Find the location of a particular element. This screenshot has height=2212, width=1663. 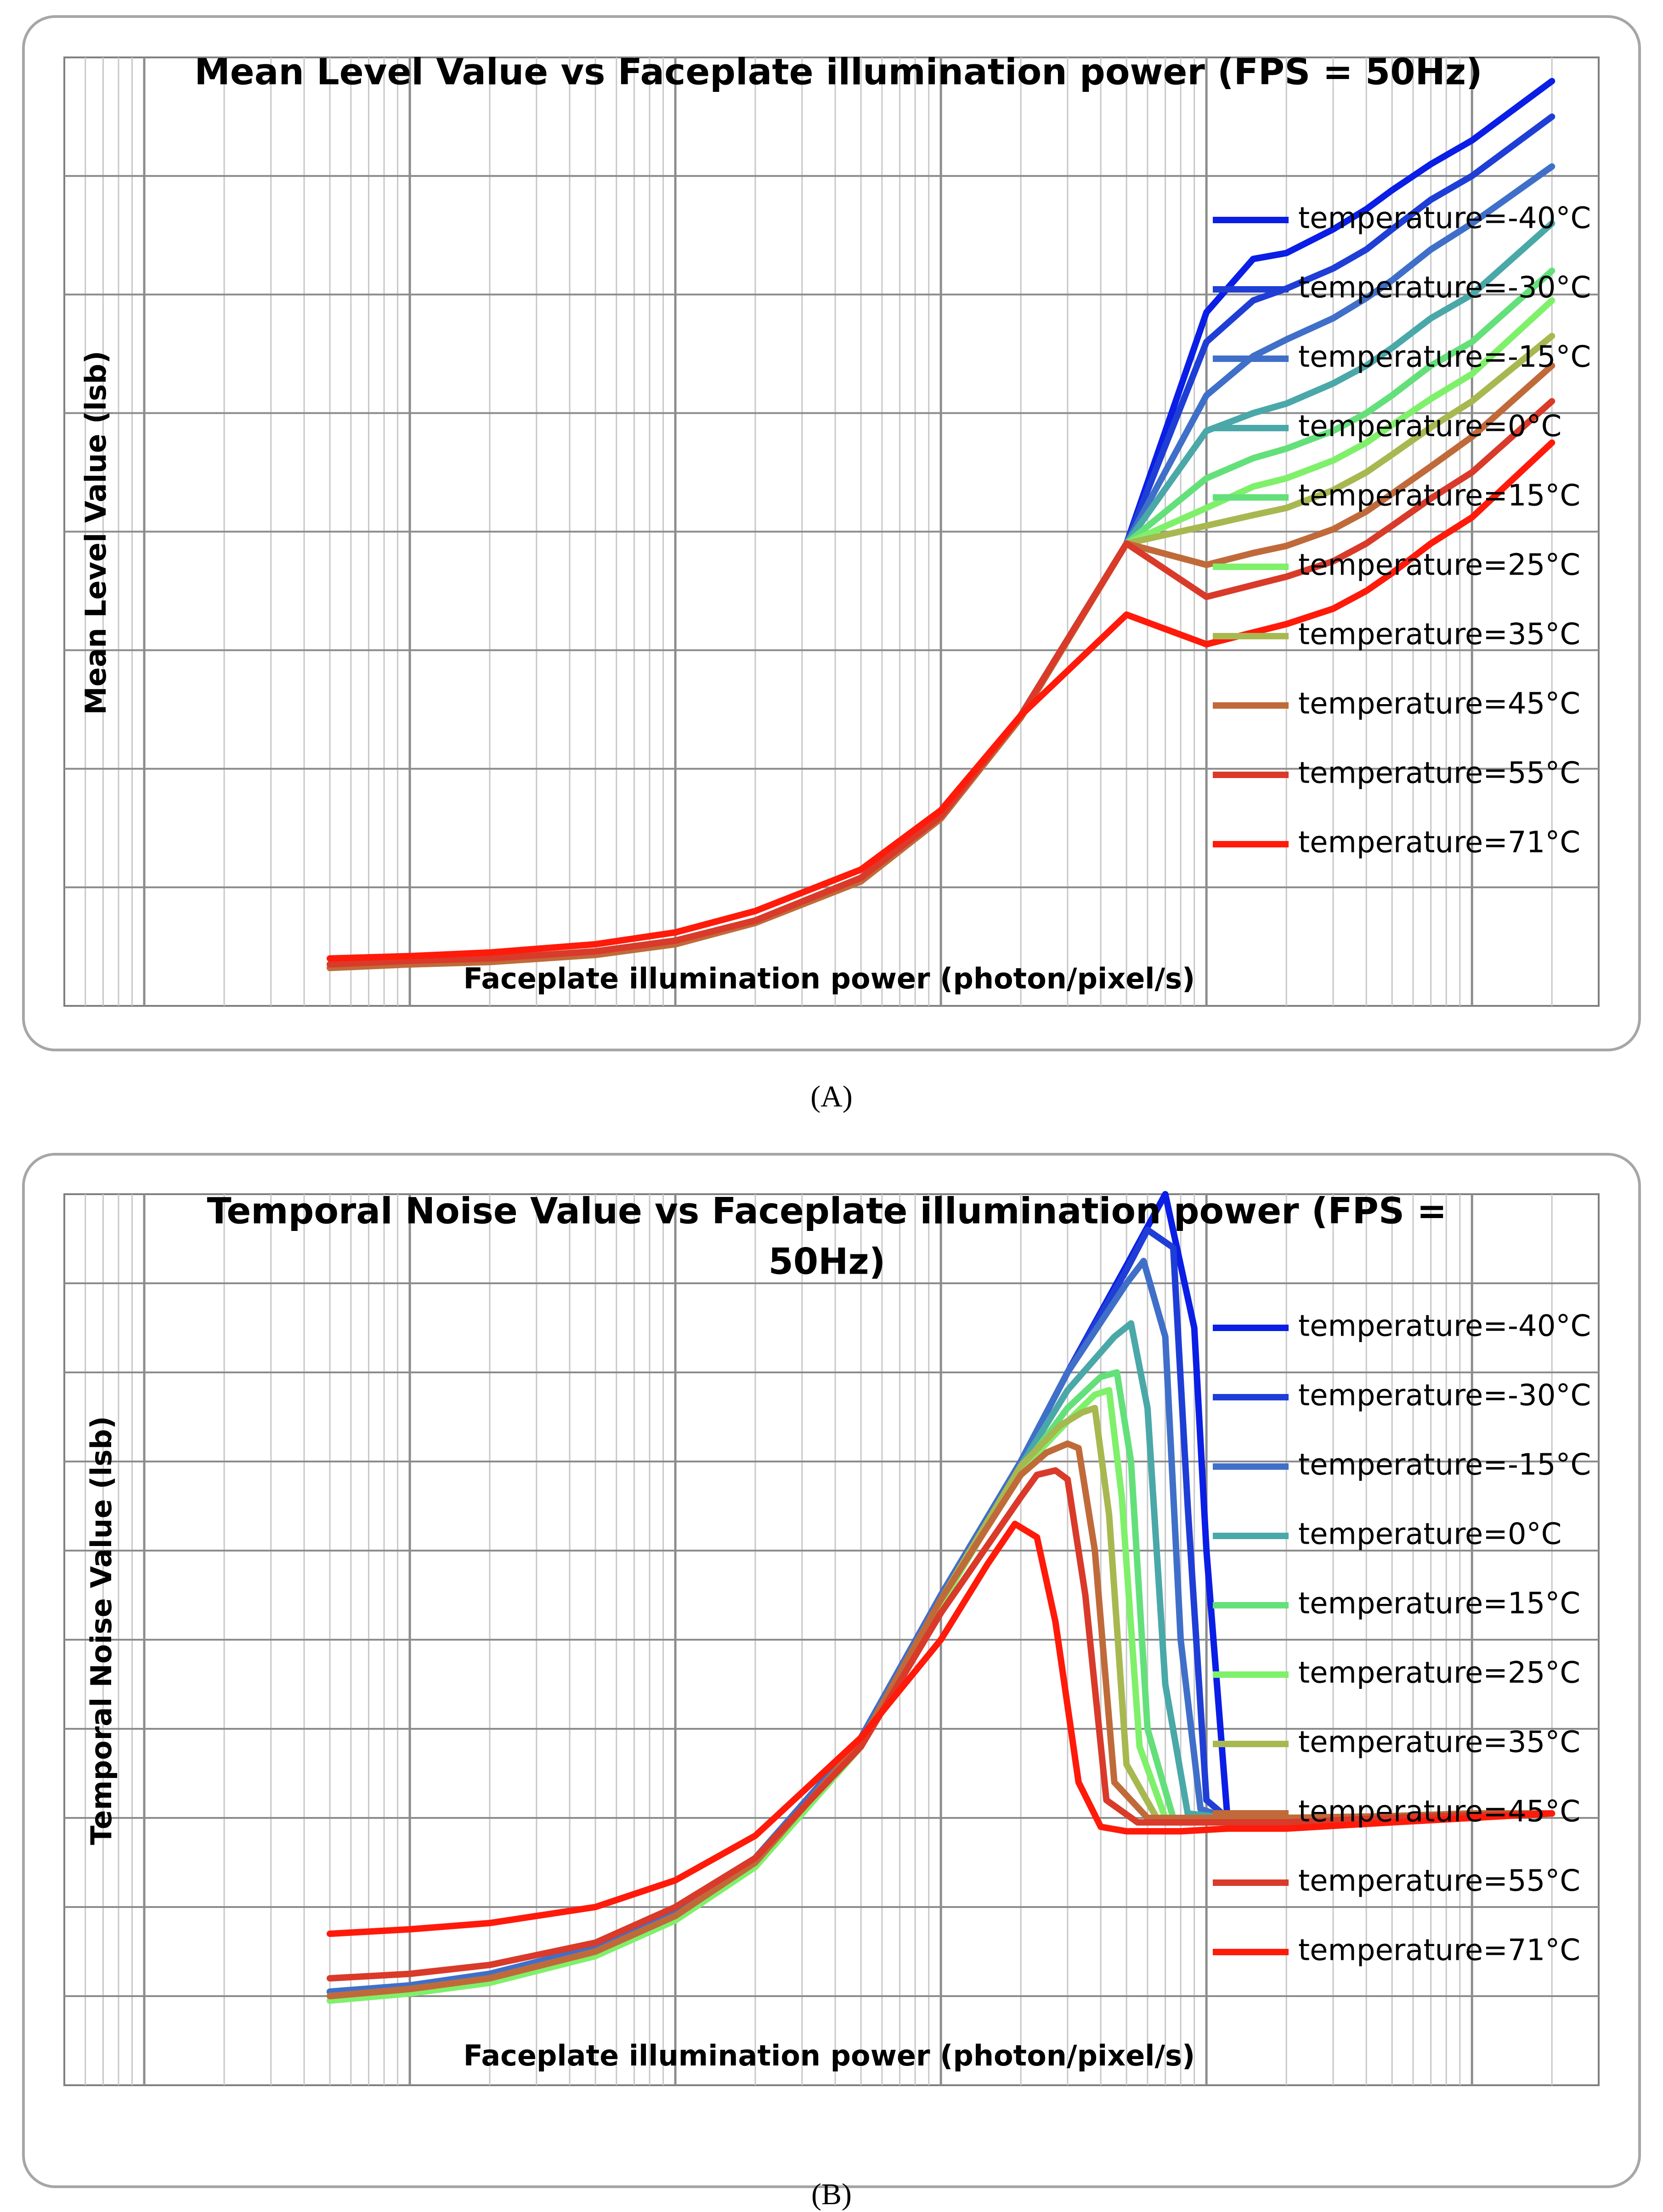

y-axis-label: Temporal Noise Value (lsb) is located at coordinates (101, 1630).